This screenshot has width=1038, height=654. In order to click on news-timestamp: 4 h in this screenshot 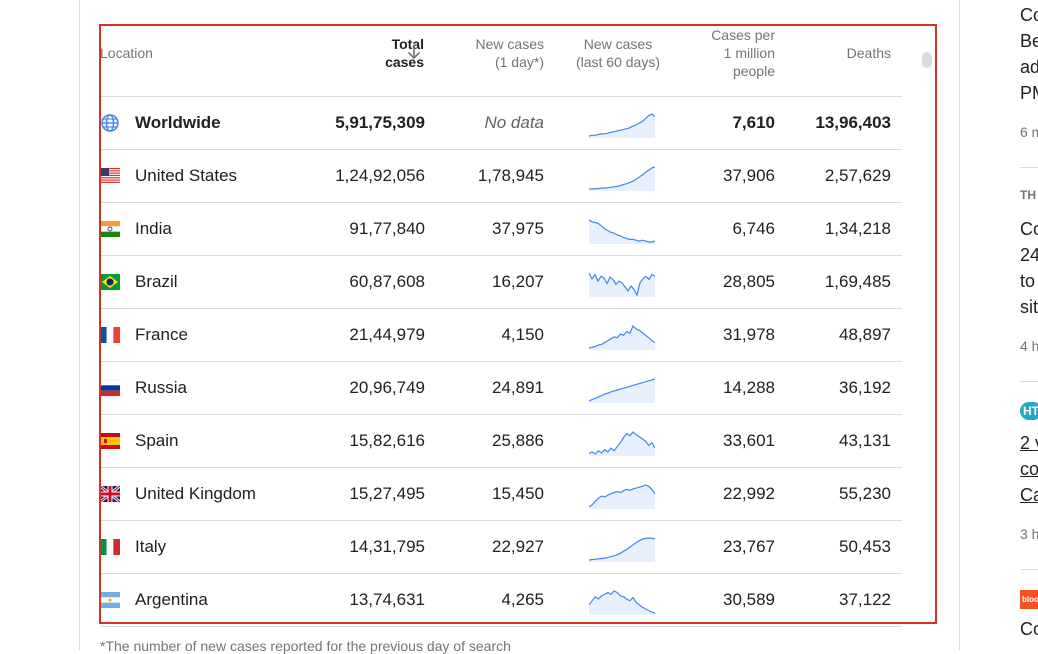, I will do `click(1029, 346)`.